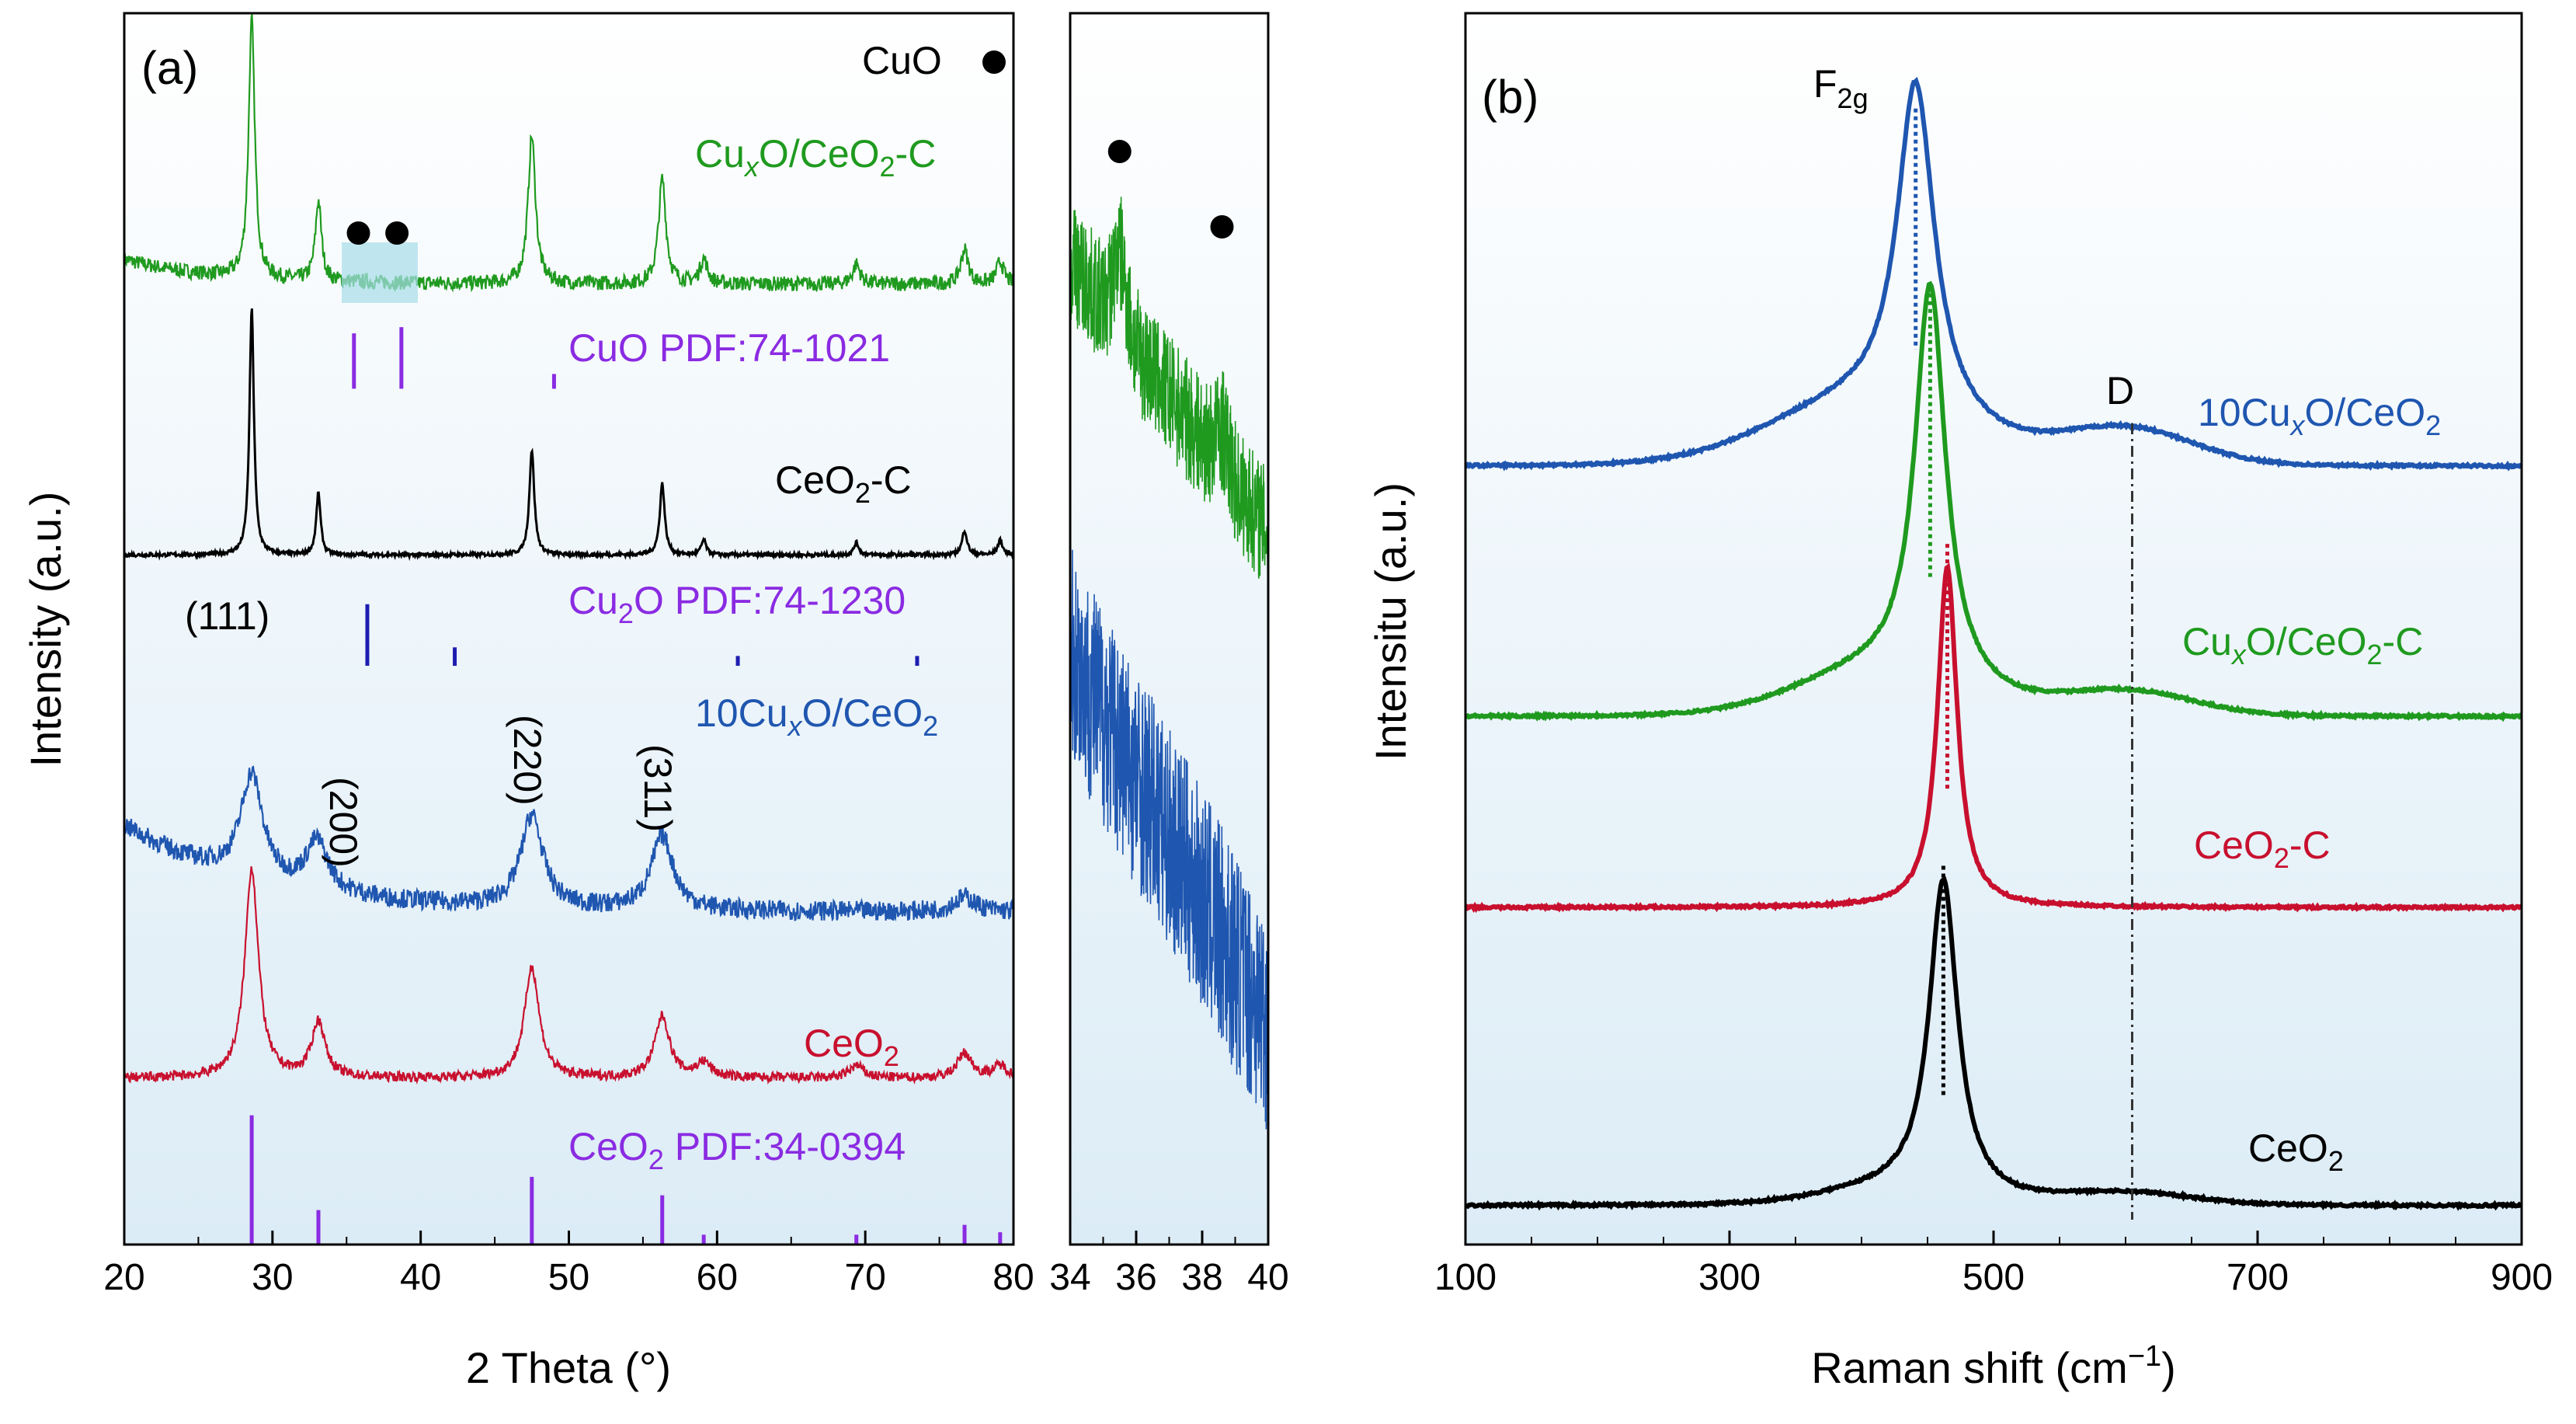  I want to click on a-xtick-label: 70, so click(864, 1277).